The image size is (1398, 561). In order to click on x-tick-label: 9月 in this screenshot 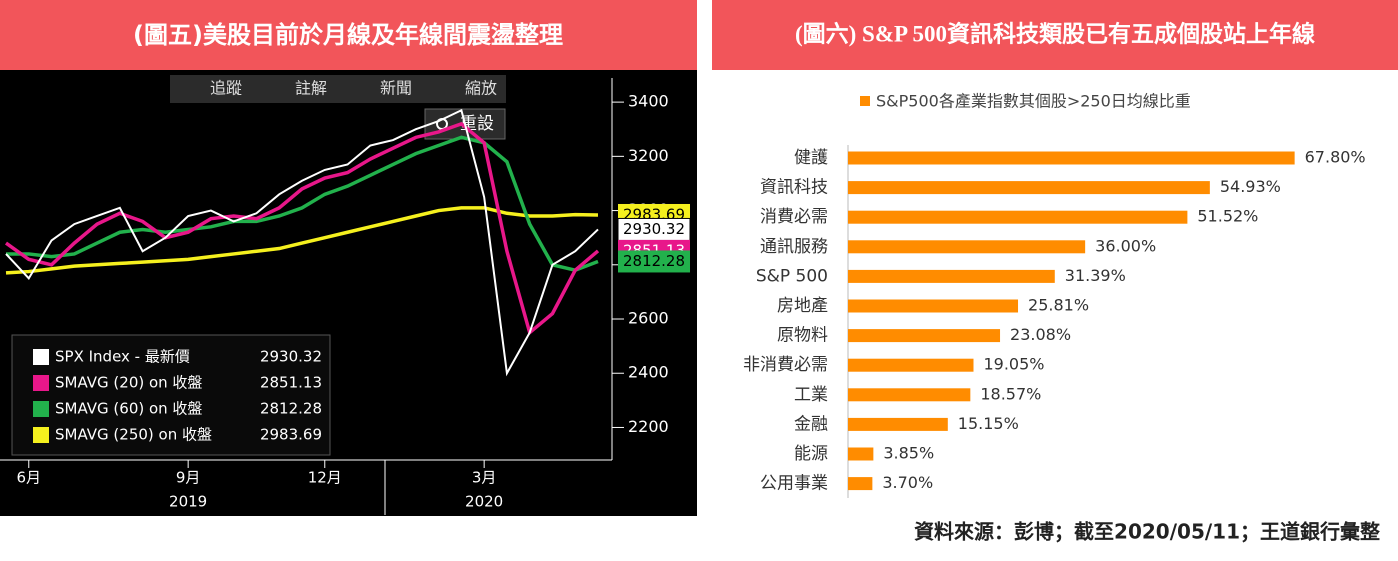, I will do `click(188, 478)`.